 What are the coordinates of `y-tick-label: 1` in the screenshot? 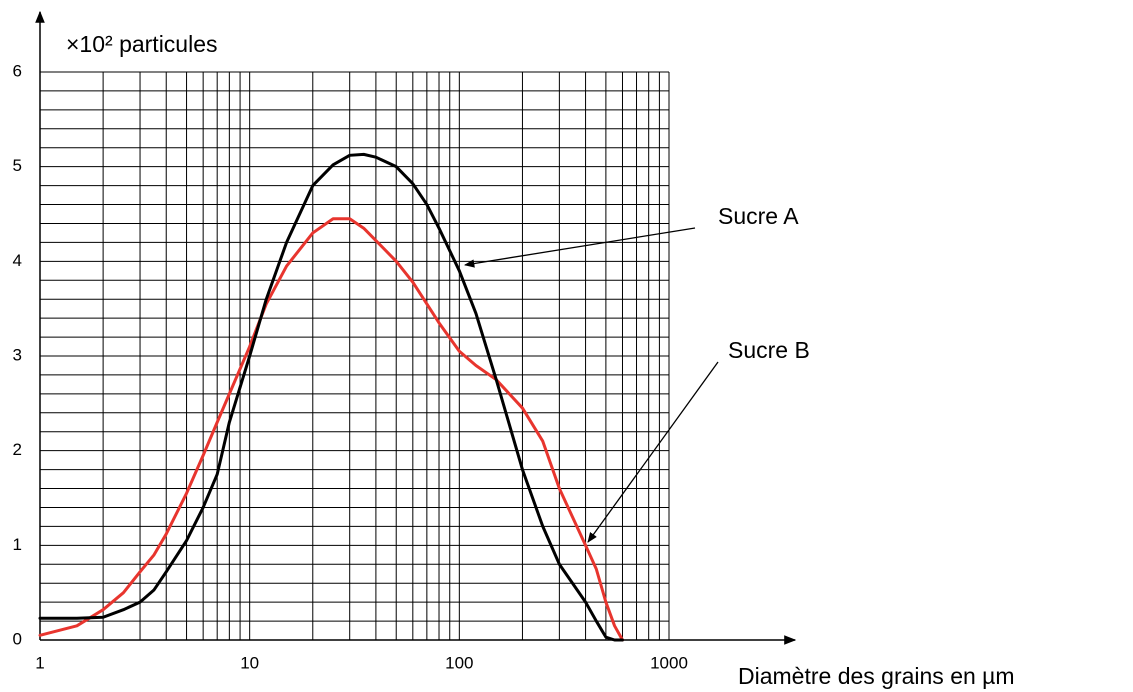 It's located at (17, 544).